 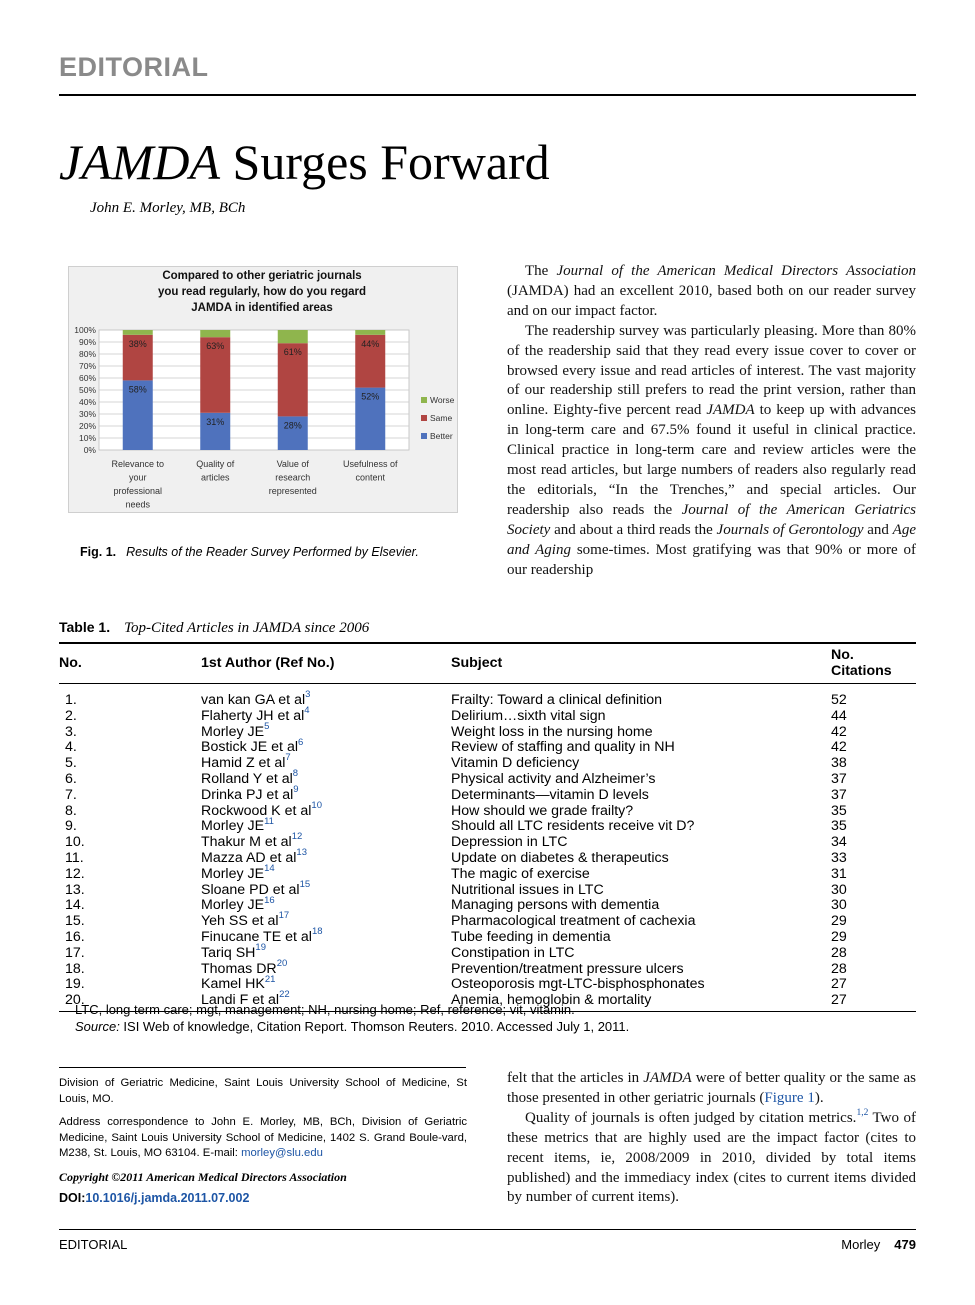 What do you see at coordinates (307, 711) in the screenshot?
I see `reference-link: 4` at bounding box center [307, 711].